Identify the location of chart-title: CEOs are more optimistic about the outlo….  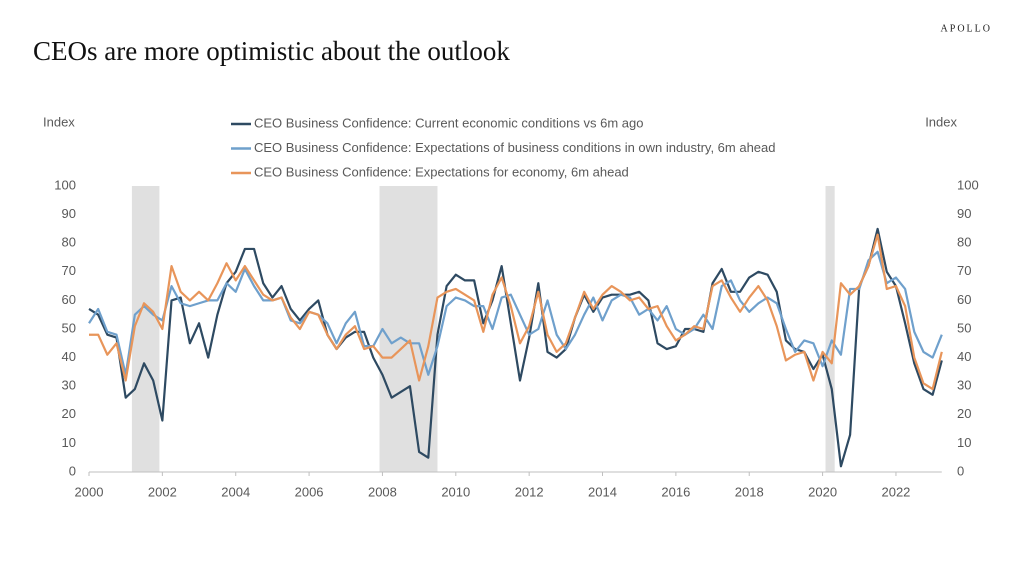
(271, 51).